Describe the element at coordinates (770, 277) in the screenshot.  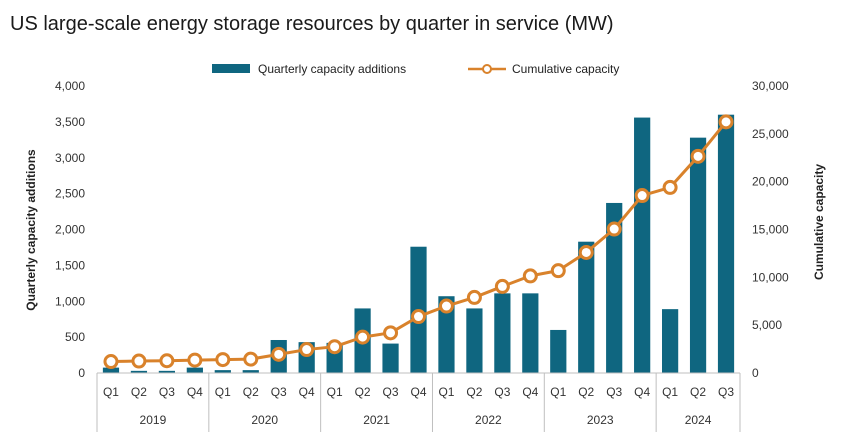
I see `y2-tick-label: 10,000` at that location.